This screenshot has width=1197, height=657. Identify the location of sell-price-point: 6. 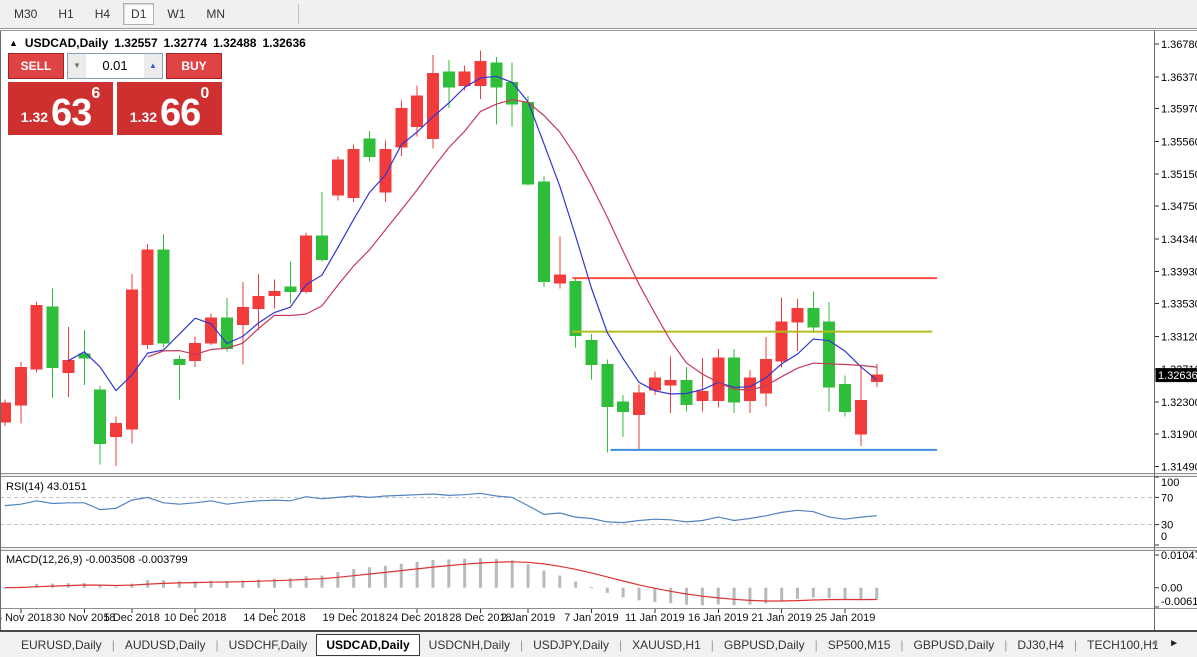
(96, 93).